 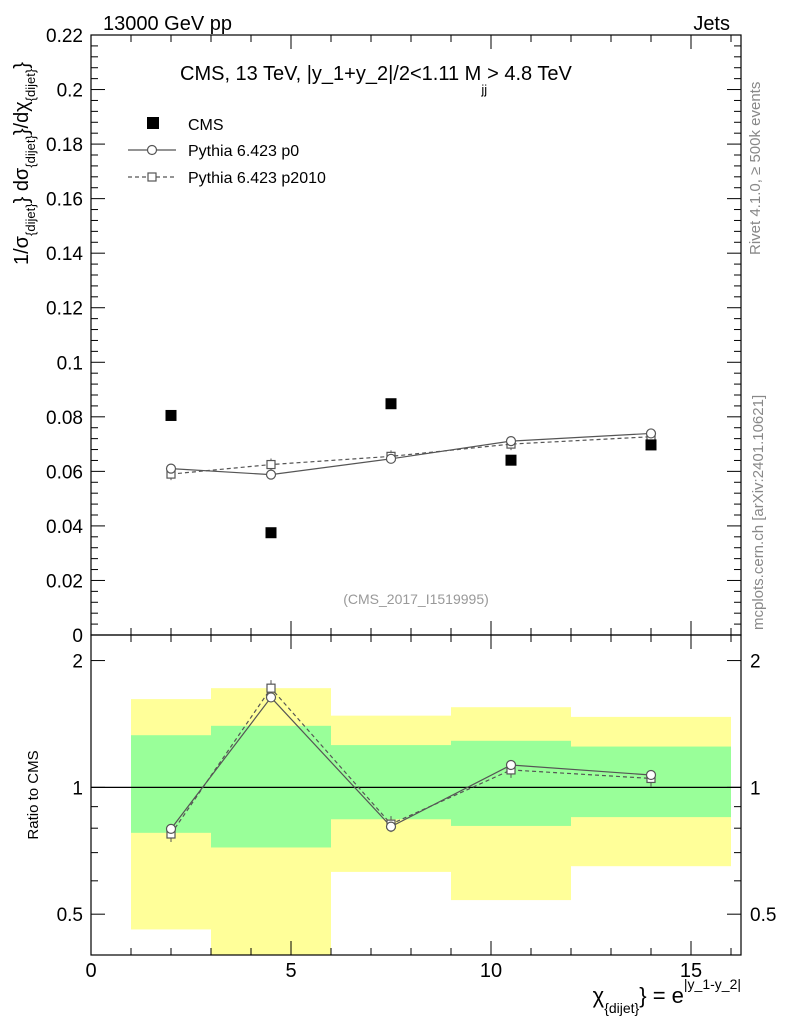 What do you see at coordinates (153, 123) in the screenshot?
I see `legend-cms-marker` at bounding box center [153, 123].